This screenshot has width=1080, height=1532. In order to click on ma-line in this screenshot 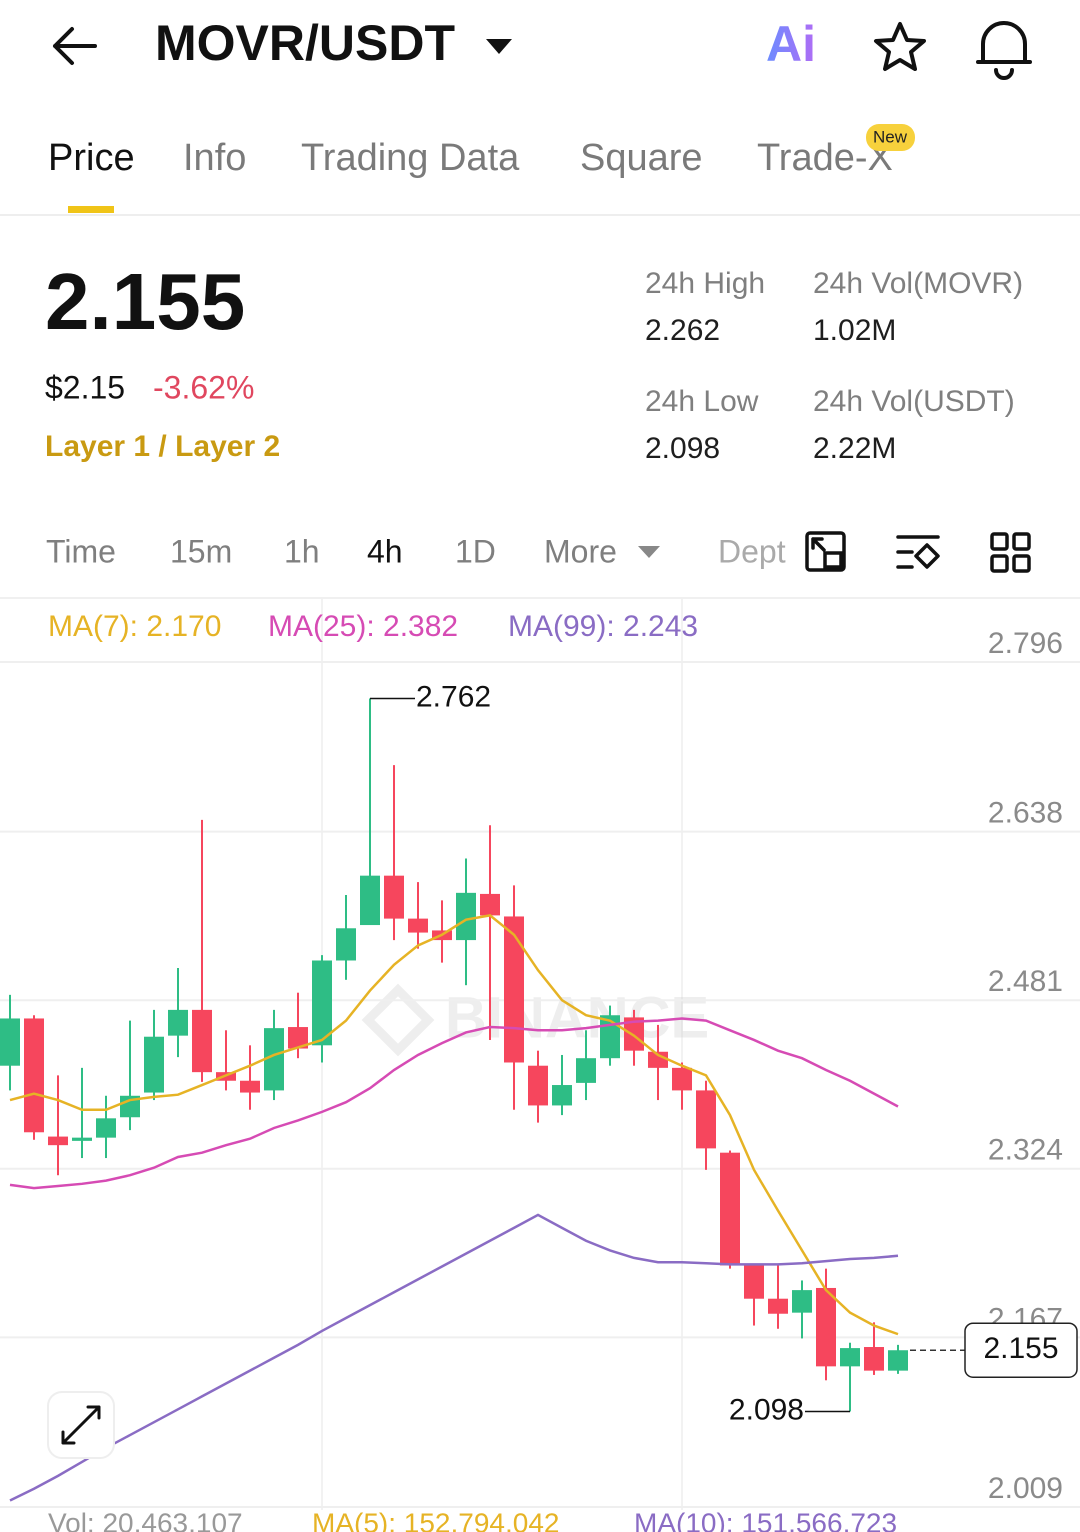, I will do `click(454, 1103)`.